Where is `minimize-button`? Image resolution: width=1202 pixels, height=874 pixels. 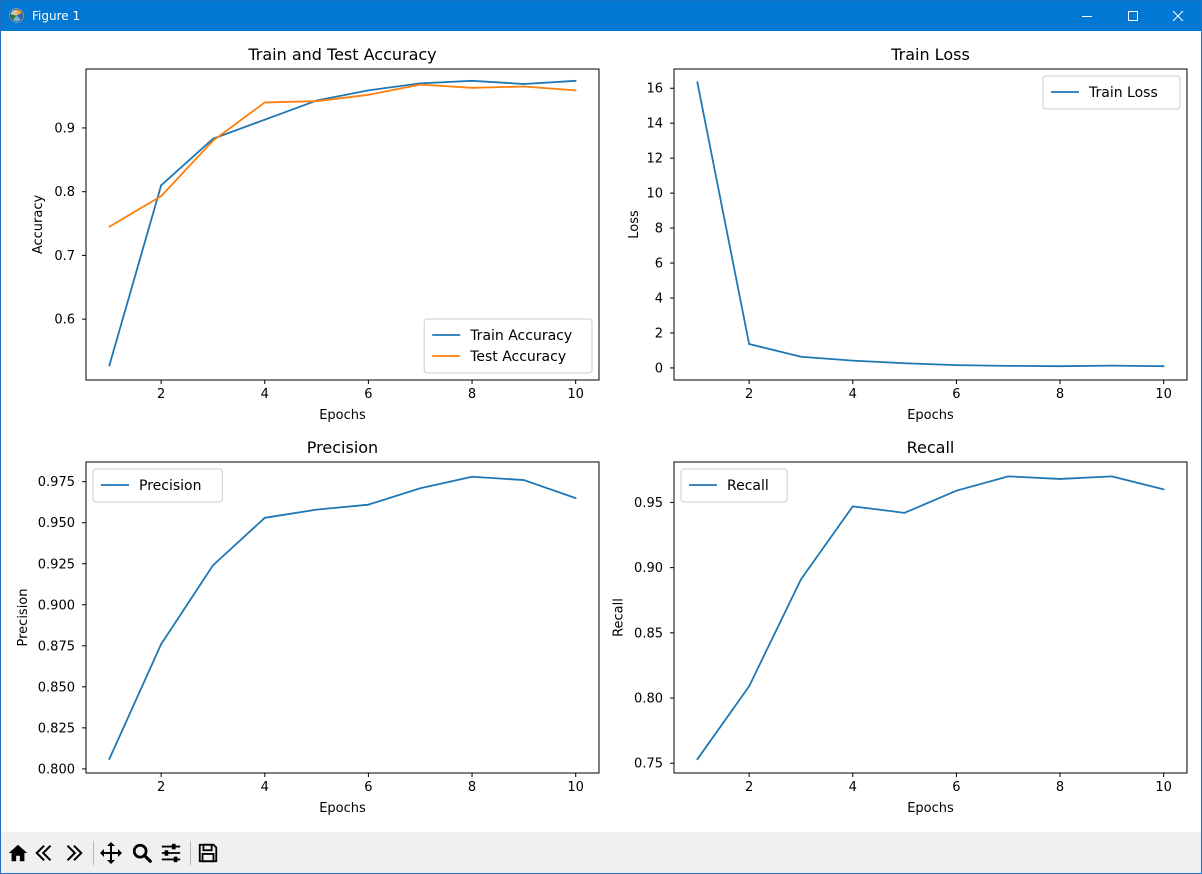 minimize-button is located at coordinates (1087, 16).